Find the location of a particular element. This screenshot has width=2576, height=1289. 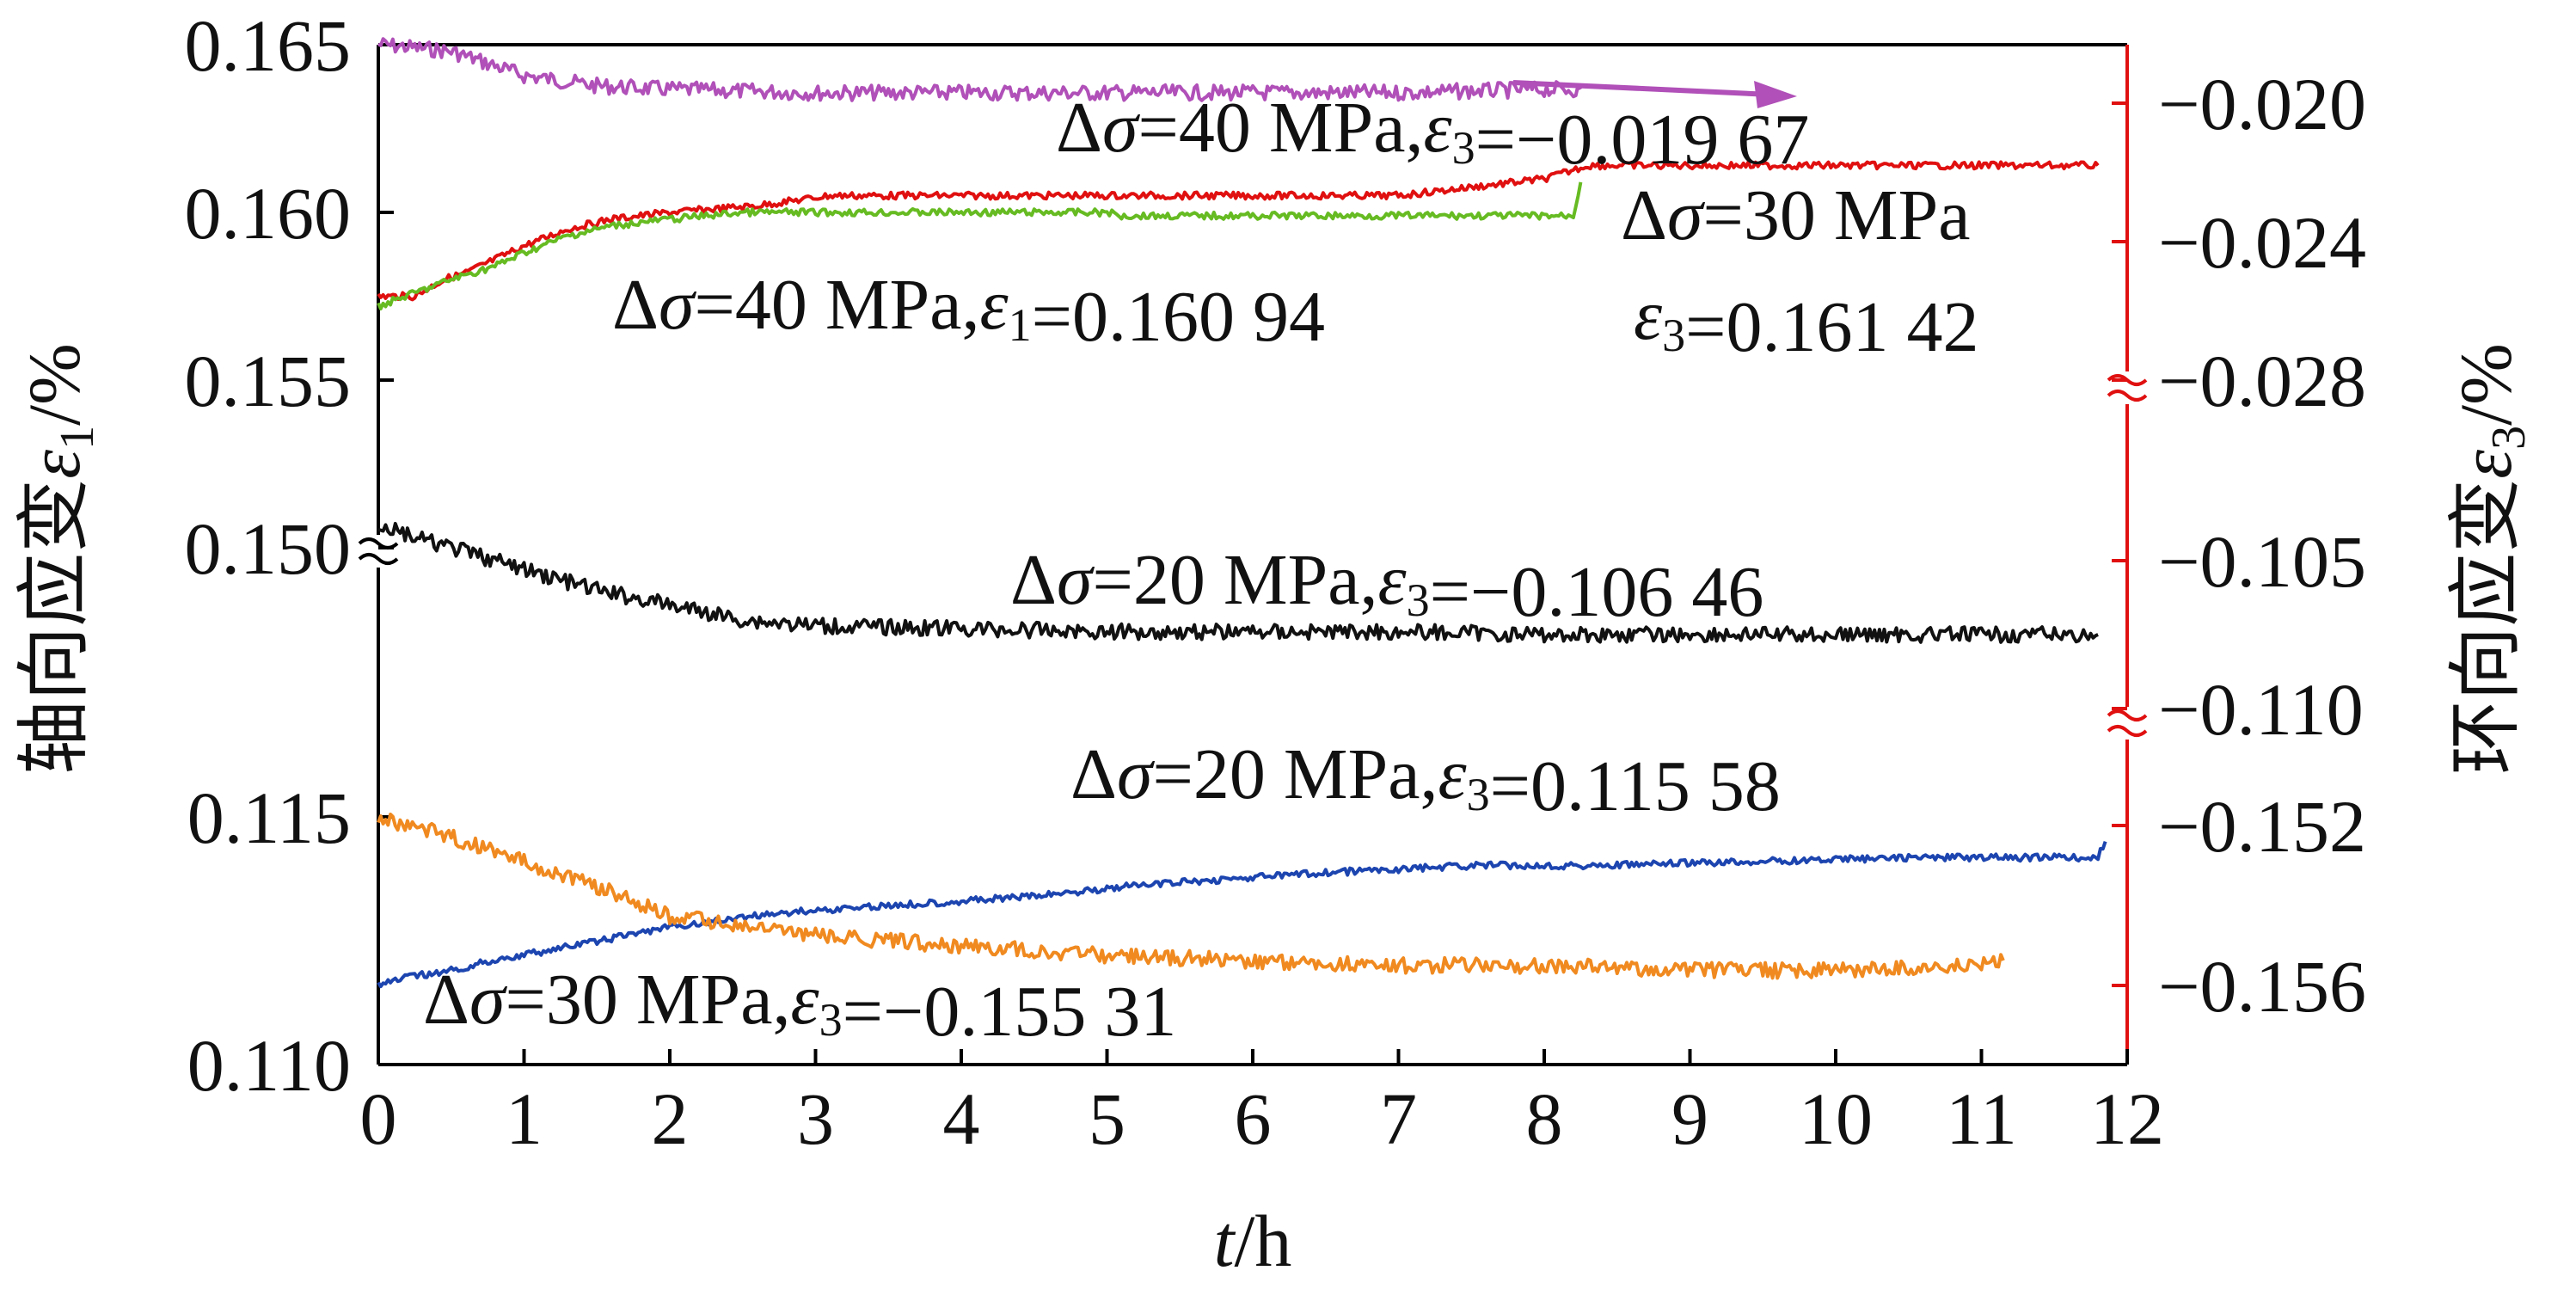

y-left-tick-label: 0.110 is located at coordinates (269, 1066).